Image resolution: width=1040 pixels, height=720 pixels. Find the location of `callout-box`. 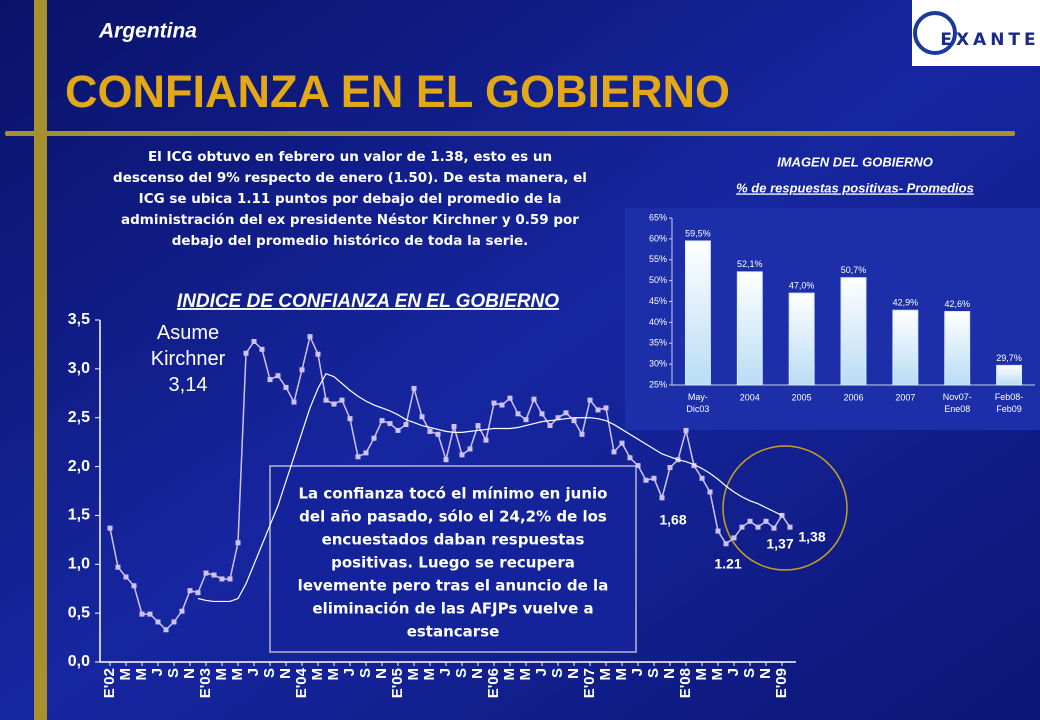

callout-box is located at coordinates (453, 559).